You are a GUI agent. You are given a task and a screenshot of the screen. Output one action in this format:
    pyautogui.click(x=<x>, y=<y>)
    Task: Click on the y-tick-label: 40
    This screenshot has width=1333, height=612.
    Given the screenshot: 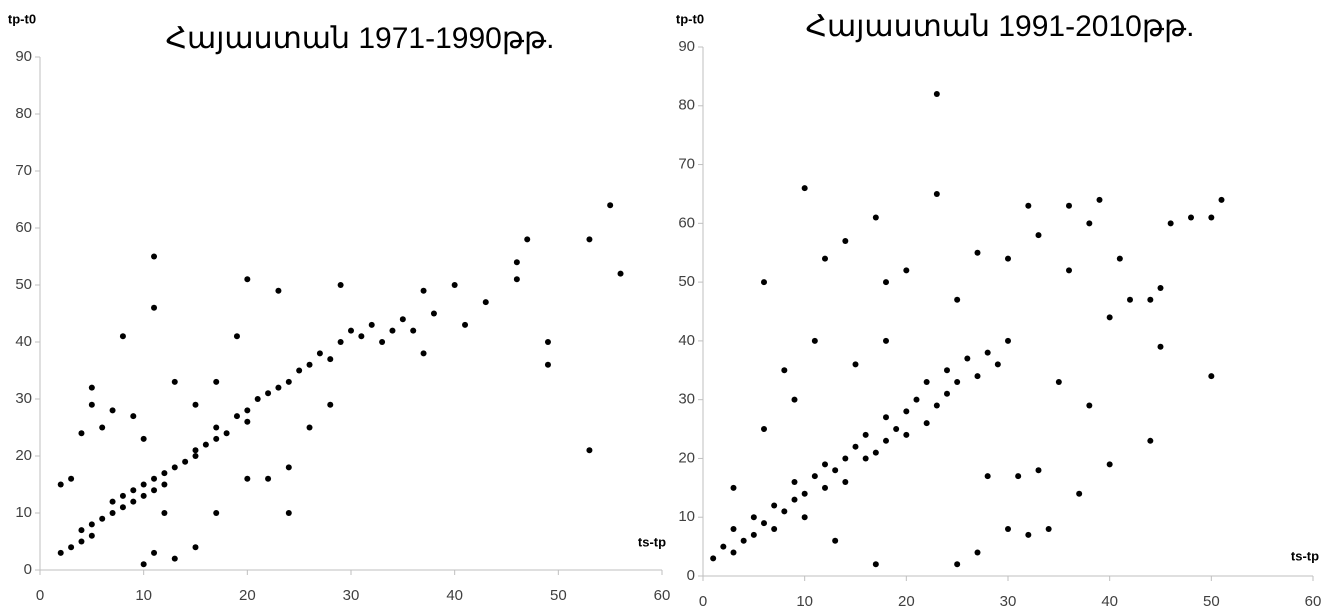 What is the action you would take?
    pyautogui.click(x=686, y=340)
    